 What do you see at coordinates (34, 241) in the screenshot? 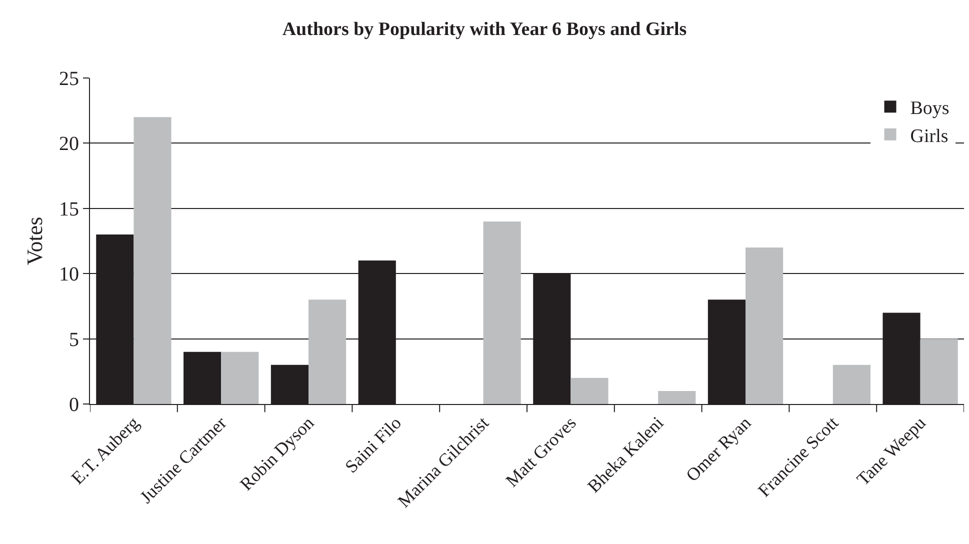
I see `y-axis-title: Votes` at bounding box center [34, 241].